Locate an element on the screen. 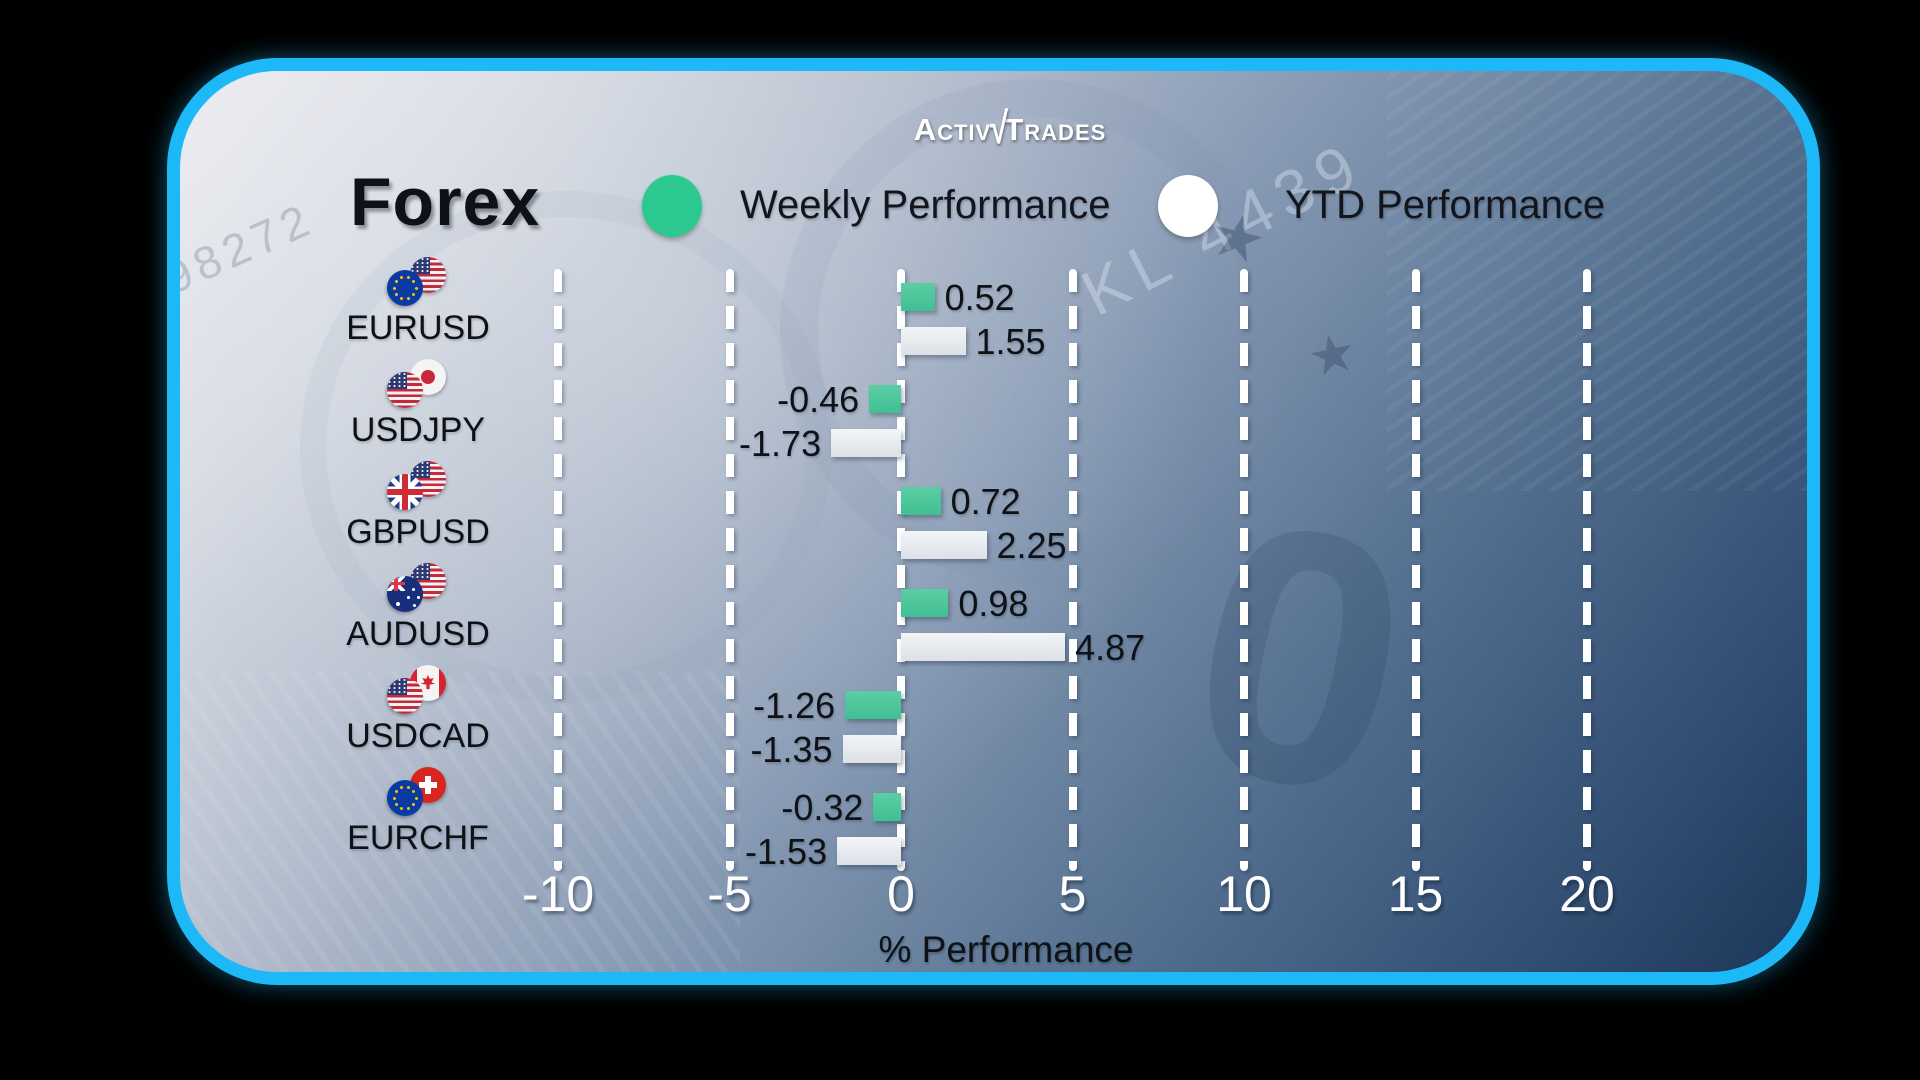  weekly-bar-USDCAD is located at coordinates (873, 705).